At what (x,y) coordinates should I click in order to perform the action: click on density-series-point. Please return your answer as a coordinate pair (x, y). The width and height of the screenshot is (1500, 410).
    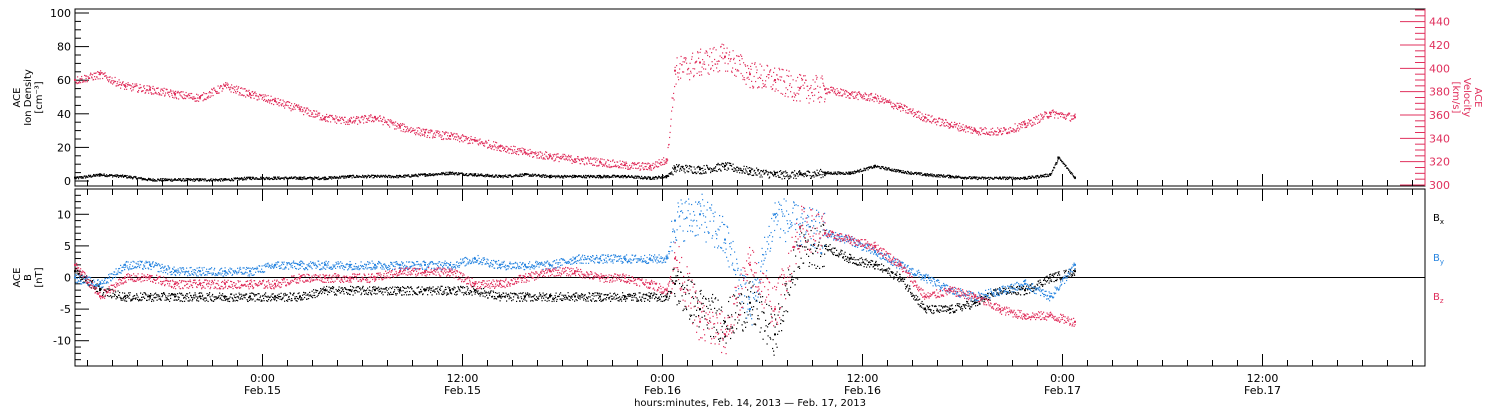
    Looking at the image, I should click on (800, 174).